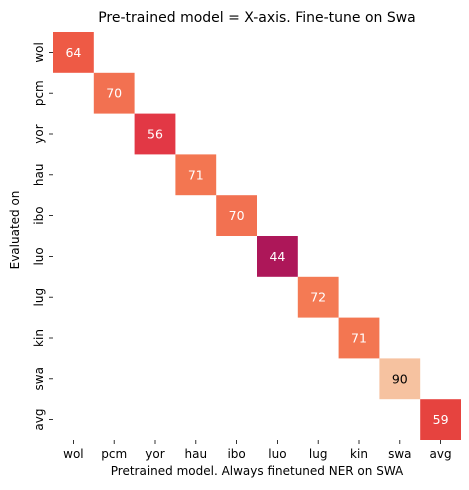 This screenshot has height=490, width=469. Describe the element at coordinates (277, 256) in the screenshot. I see `cell-value-label: 44` at that location.